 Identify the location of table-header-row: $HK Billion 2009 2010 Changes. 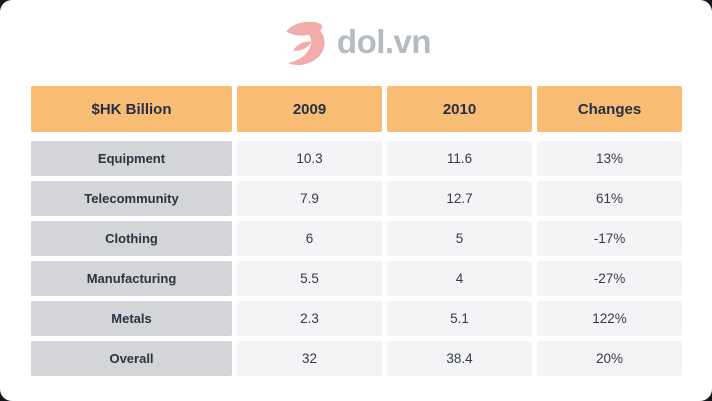
(356, 109).